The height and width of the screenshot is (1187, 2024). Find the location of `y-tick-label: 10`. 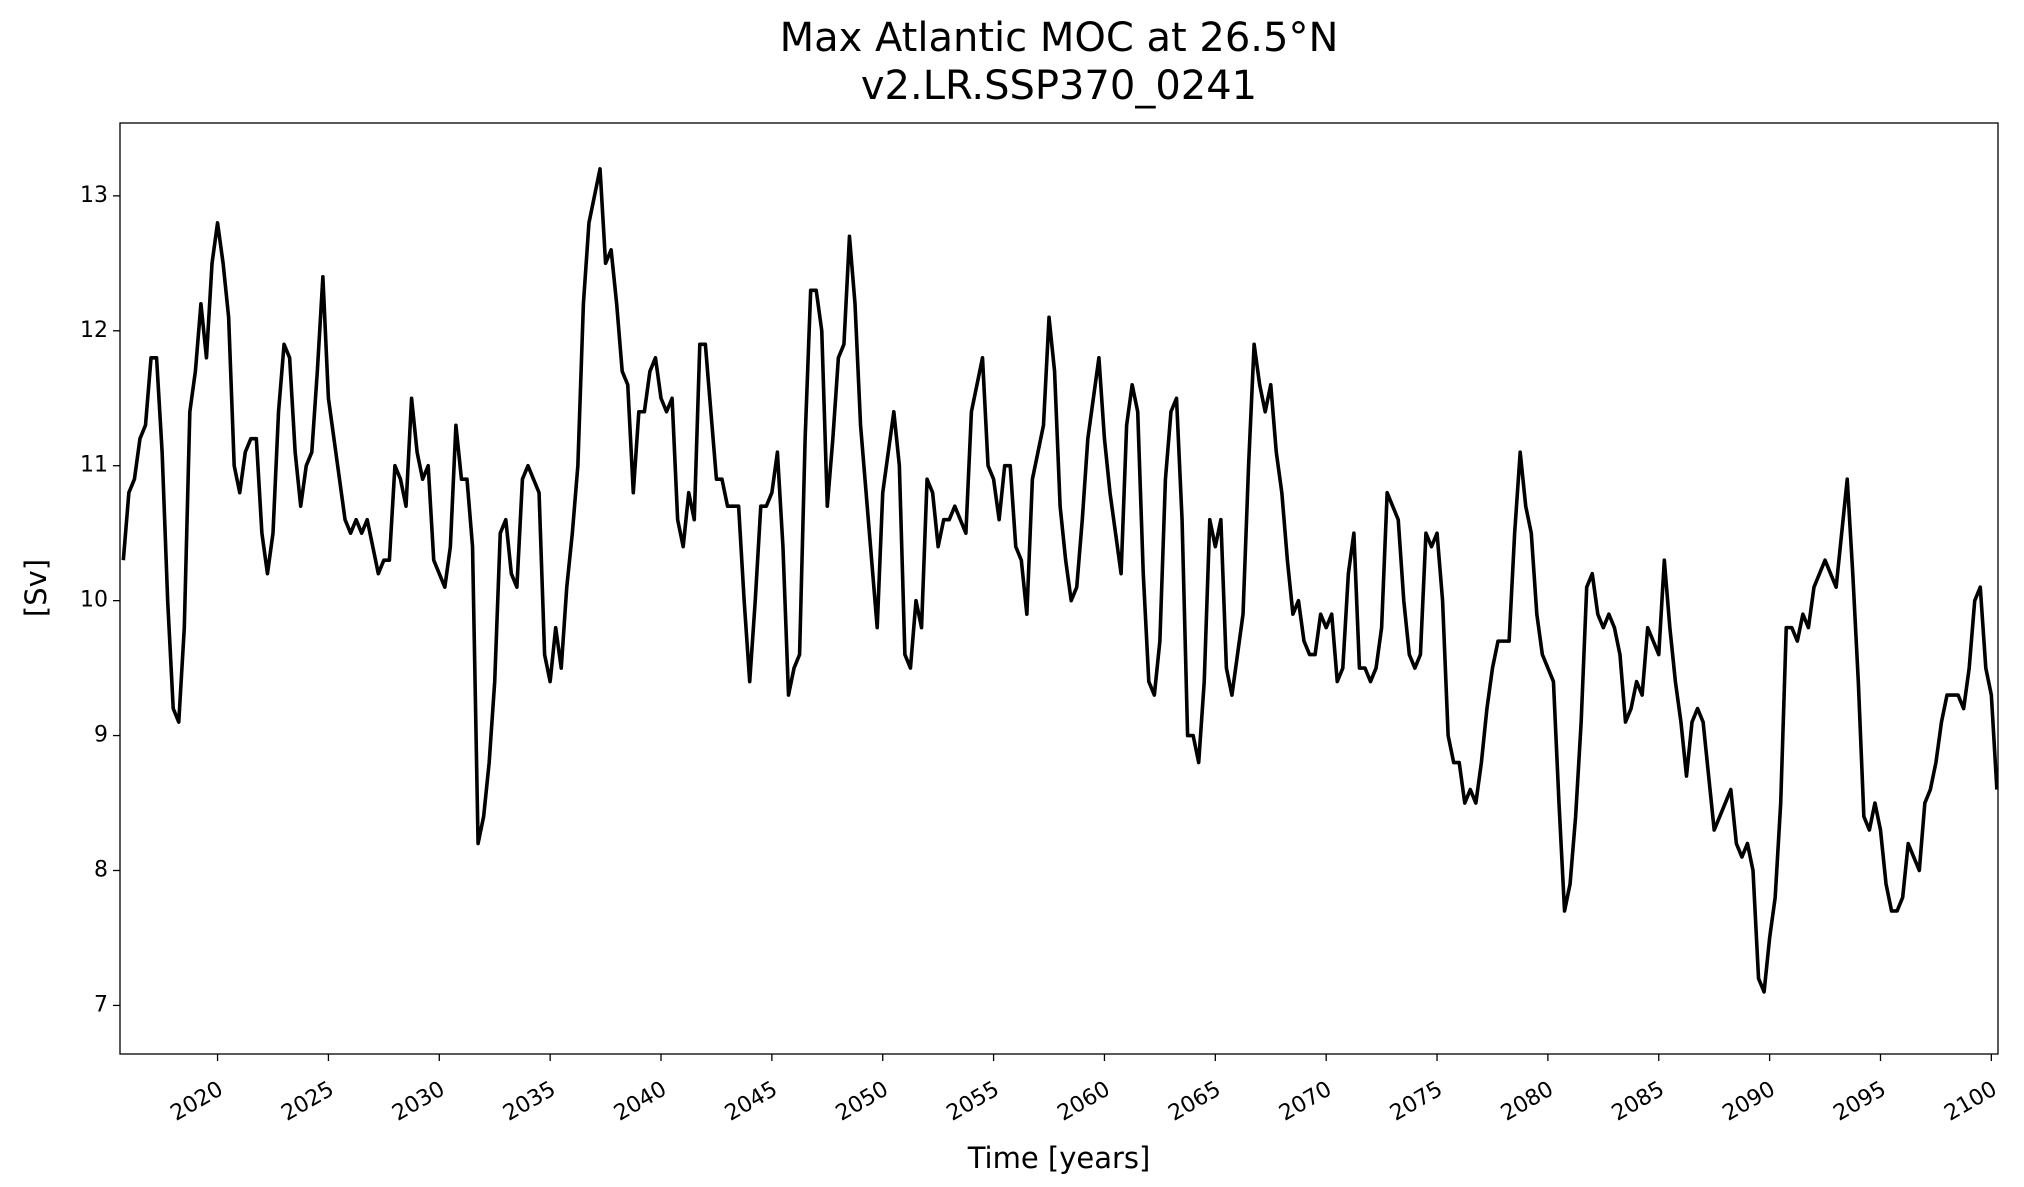

y-tick-label: 10 is located at coordinates (94, 600).